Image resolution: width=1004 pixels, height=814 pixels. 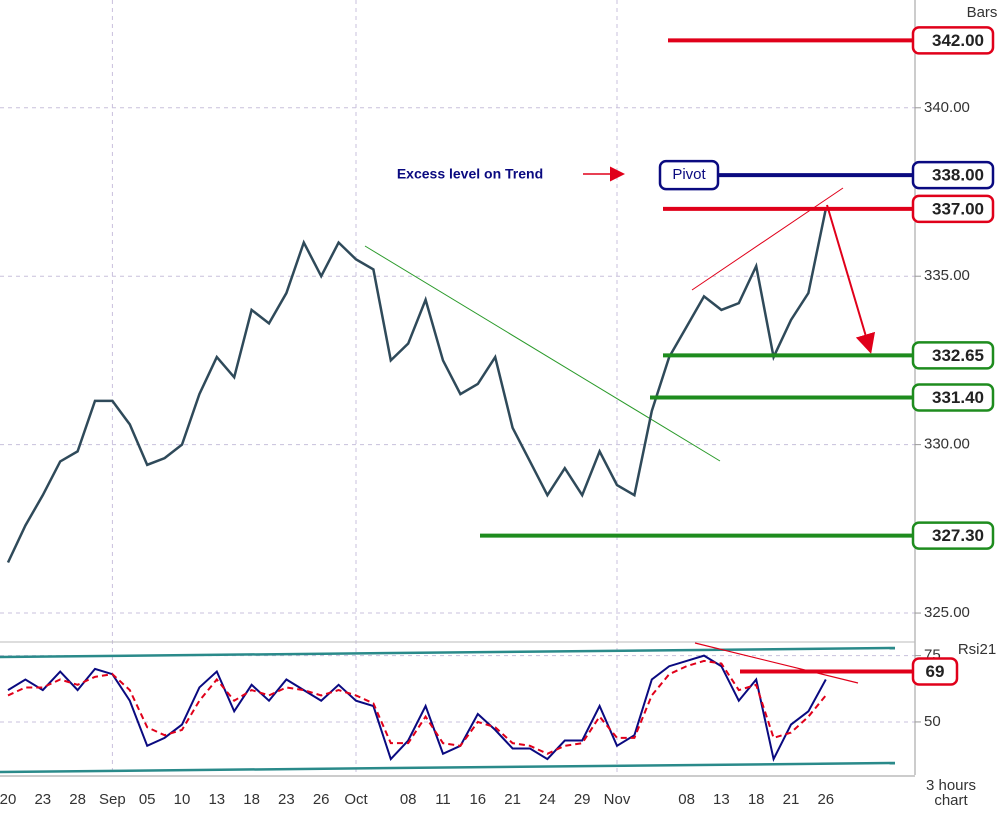 What do you see at coordinates (932, 721) in the screenshot?
I see `y-tick-label: 50` at bounding box center [932, 721].